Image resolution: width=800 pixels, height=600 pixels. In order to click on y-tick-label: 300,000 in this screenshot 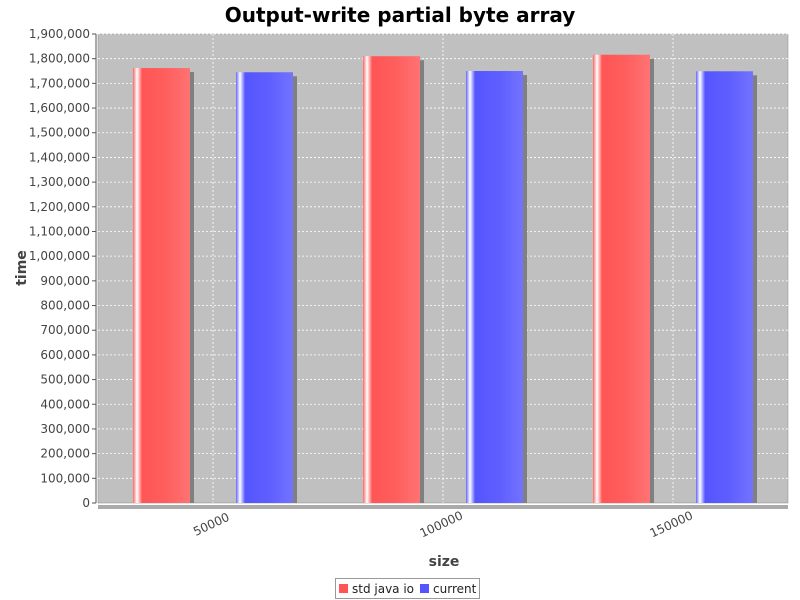, I will do `click(65, 429)`.